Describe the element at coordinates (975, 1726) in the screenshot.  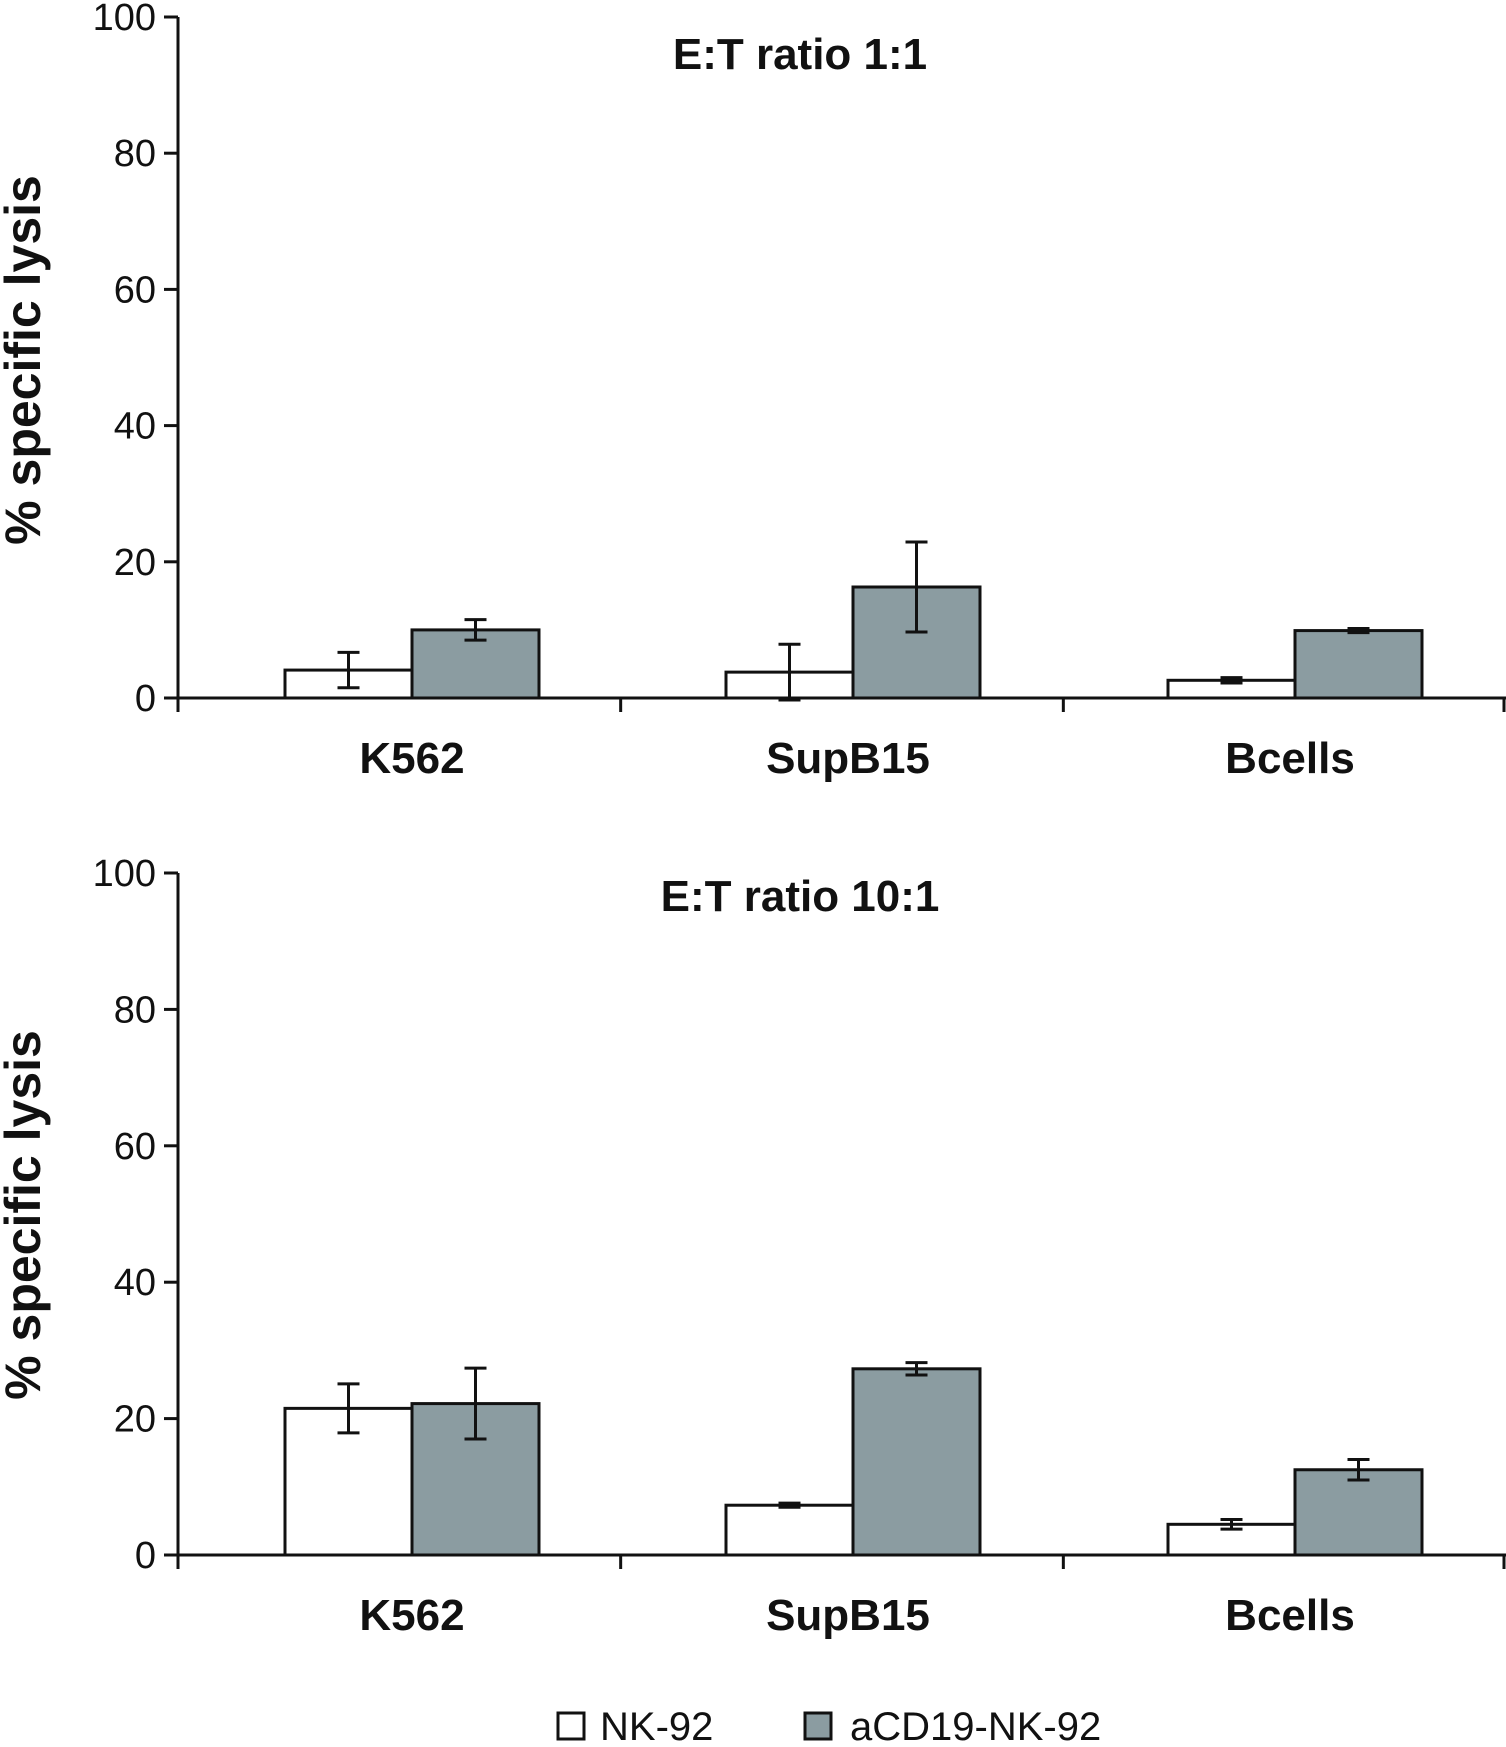
I see `legend-label-acd19-nk92: aCD19-NK-92` at that location.